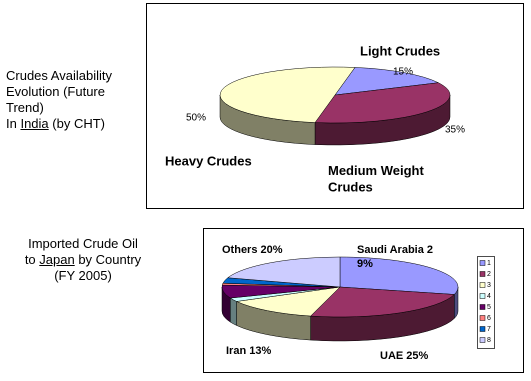 The height and width of the screenshot is (381, 531). I want to click on legend-label: 3, so click(489, 285).